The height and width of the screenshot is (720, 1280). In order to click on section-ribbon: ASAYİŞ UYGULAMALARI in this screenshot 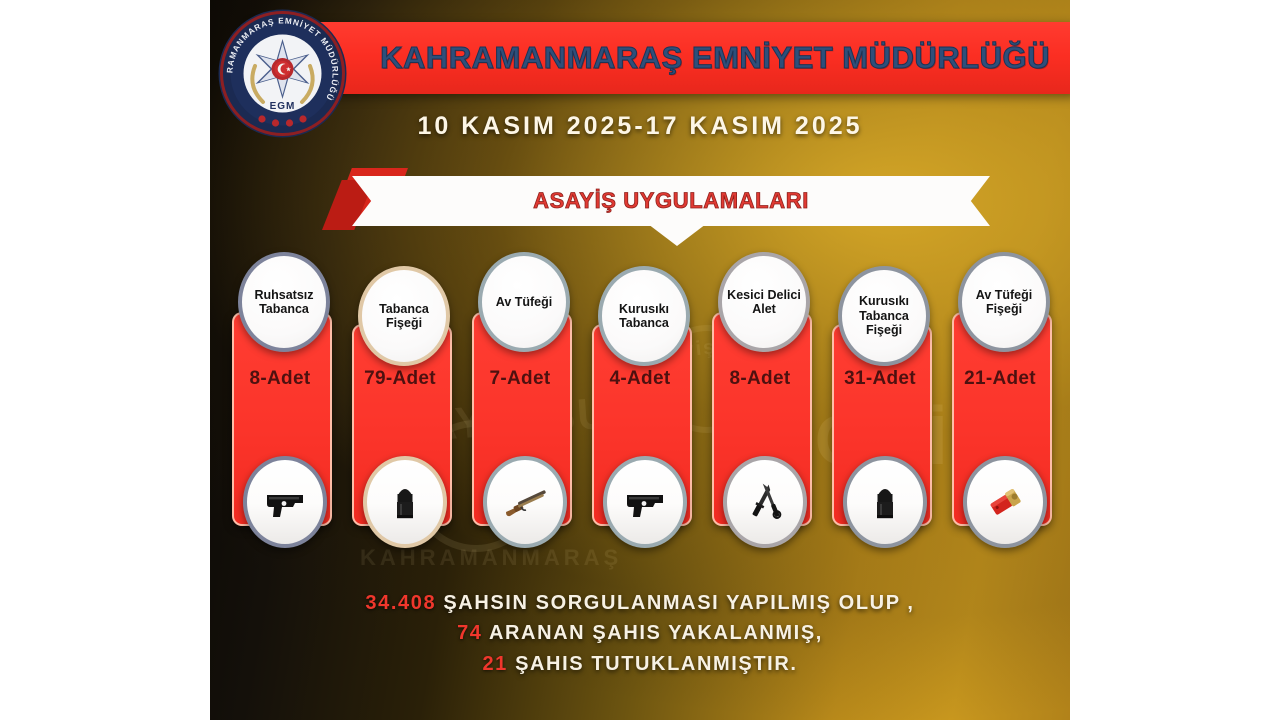, I will do `click(656, 210)`.